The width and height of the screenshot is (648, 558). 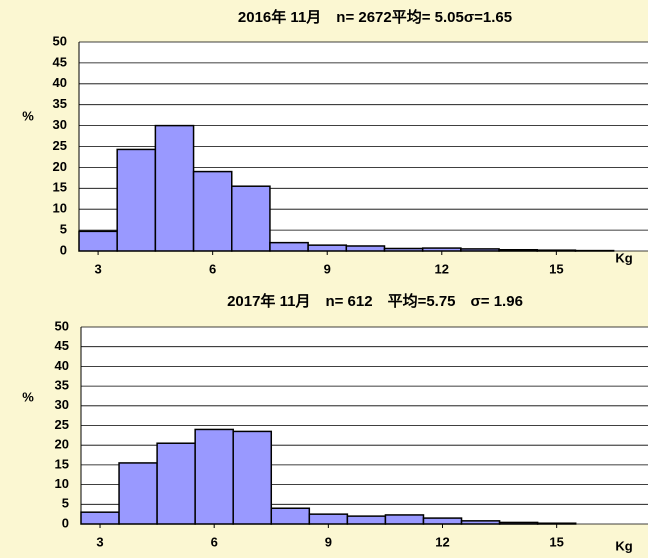 What do you see at coordinates (375, 301) in the screenshot?
I see `chart-title: 2017年 11月 n= 612 平均=5.75 σ= 1.96` at bounding box center [375, 301].